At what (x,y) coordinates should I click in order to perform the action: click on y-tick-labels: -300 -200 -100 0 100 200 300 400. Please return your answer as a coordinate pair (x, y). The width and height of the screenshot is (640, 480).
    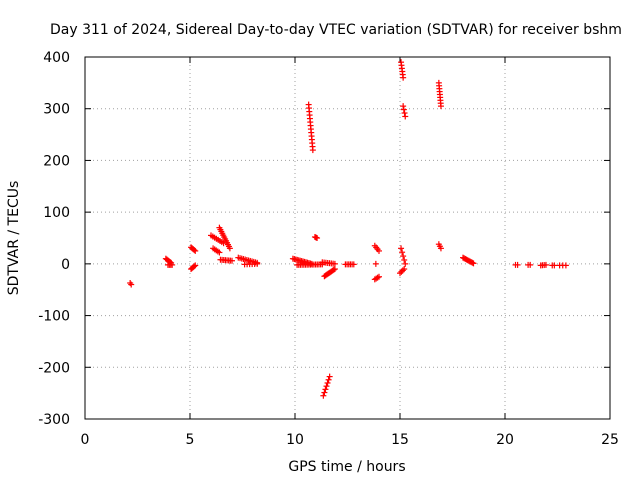
    Looking at the image, I should click on (54, 239).